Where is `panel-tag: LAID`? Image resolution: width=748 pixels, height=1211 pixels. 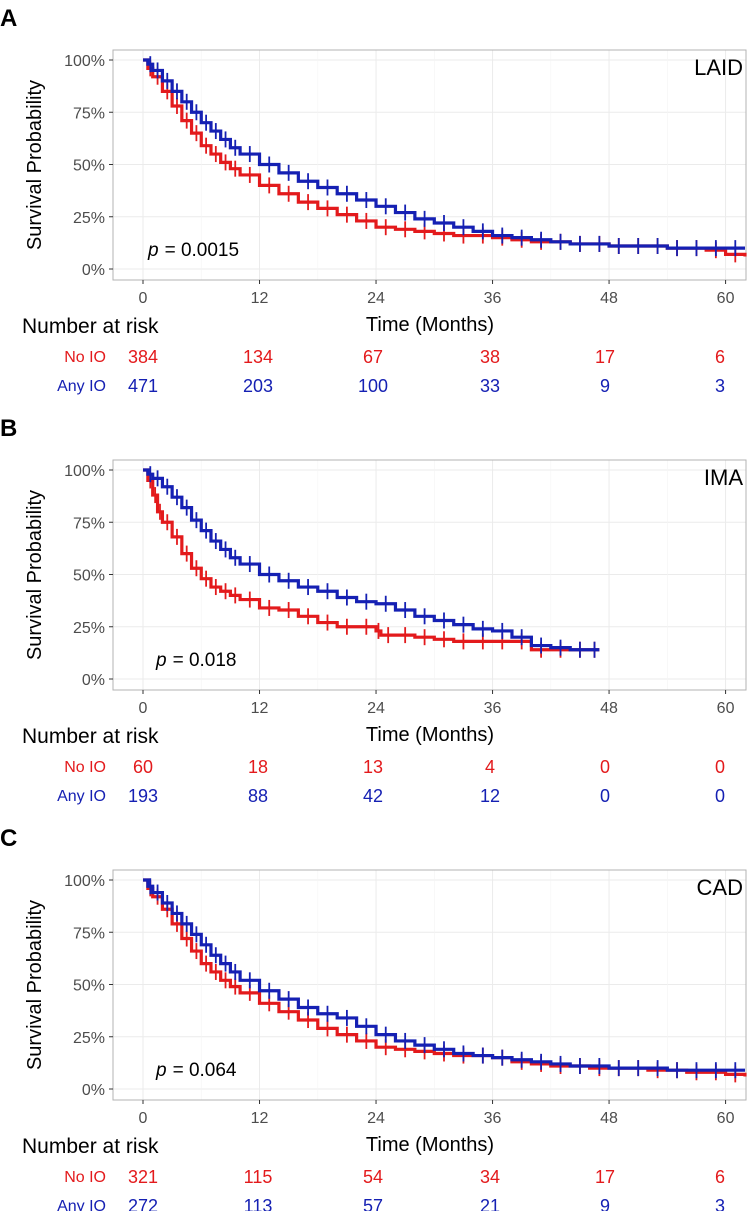 panel-tag: LAID is located at coordinates (718, 67).